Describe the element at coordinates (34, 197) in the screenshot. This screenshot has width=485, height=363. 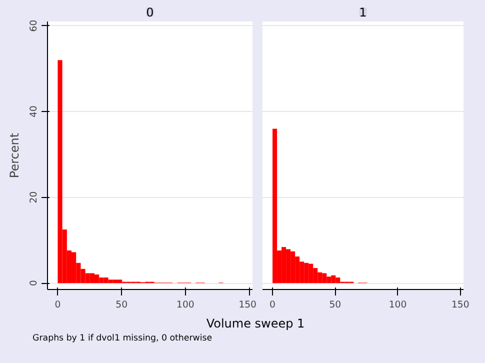
I see `y-tick-label: 20` at that location.